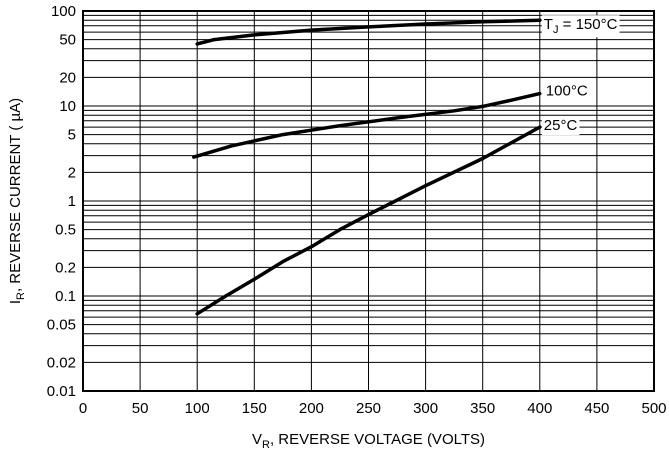 This screenshot has height=454, width=669. I want to click on y-tick-label: 10, so click(67, 106).